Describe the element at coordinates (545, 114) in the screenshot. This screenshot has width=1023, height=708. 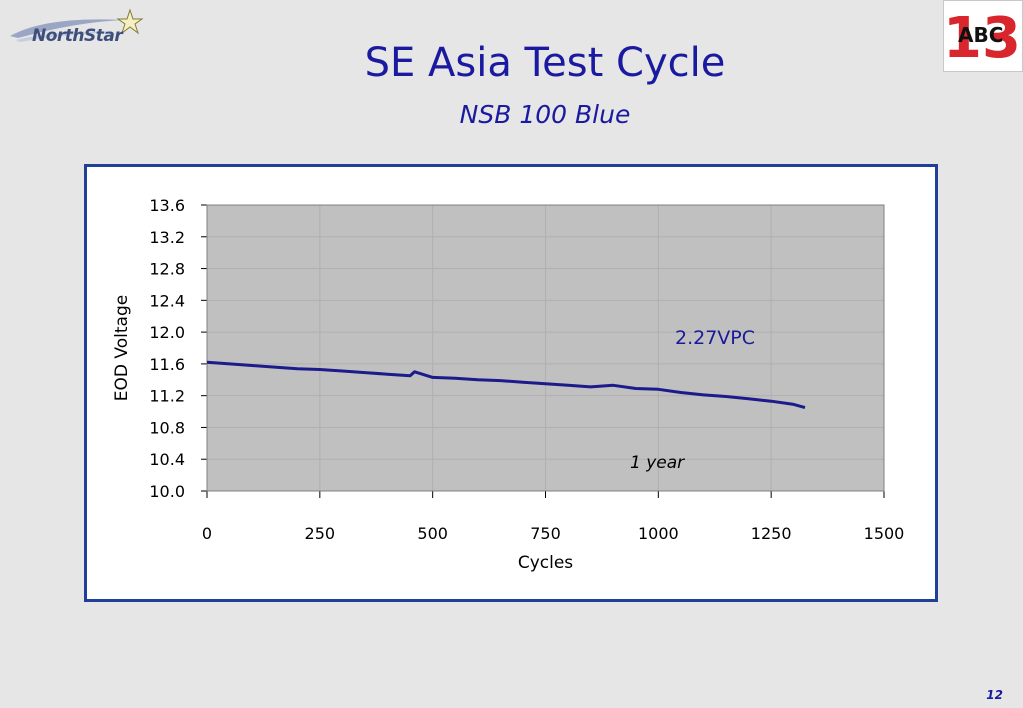
I see `slide-subtitle: NSB 100 Blue` at that location.